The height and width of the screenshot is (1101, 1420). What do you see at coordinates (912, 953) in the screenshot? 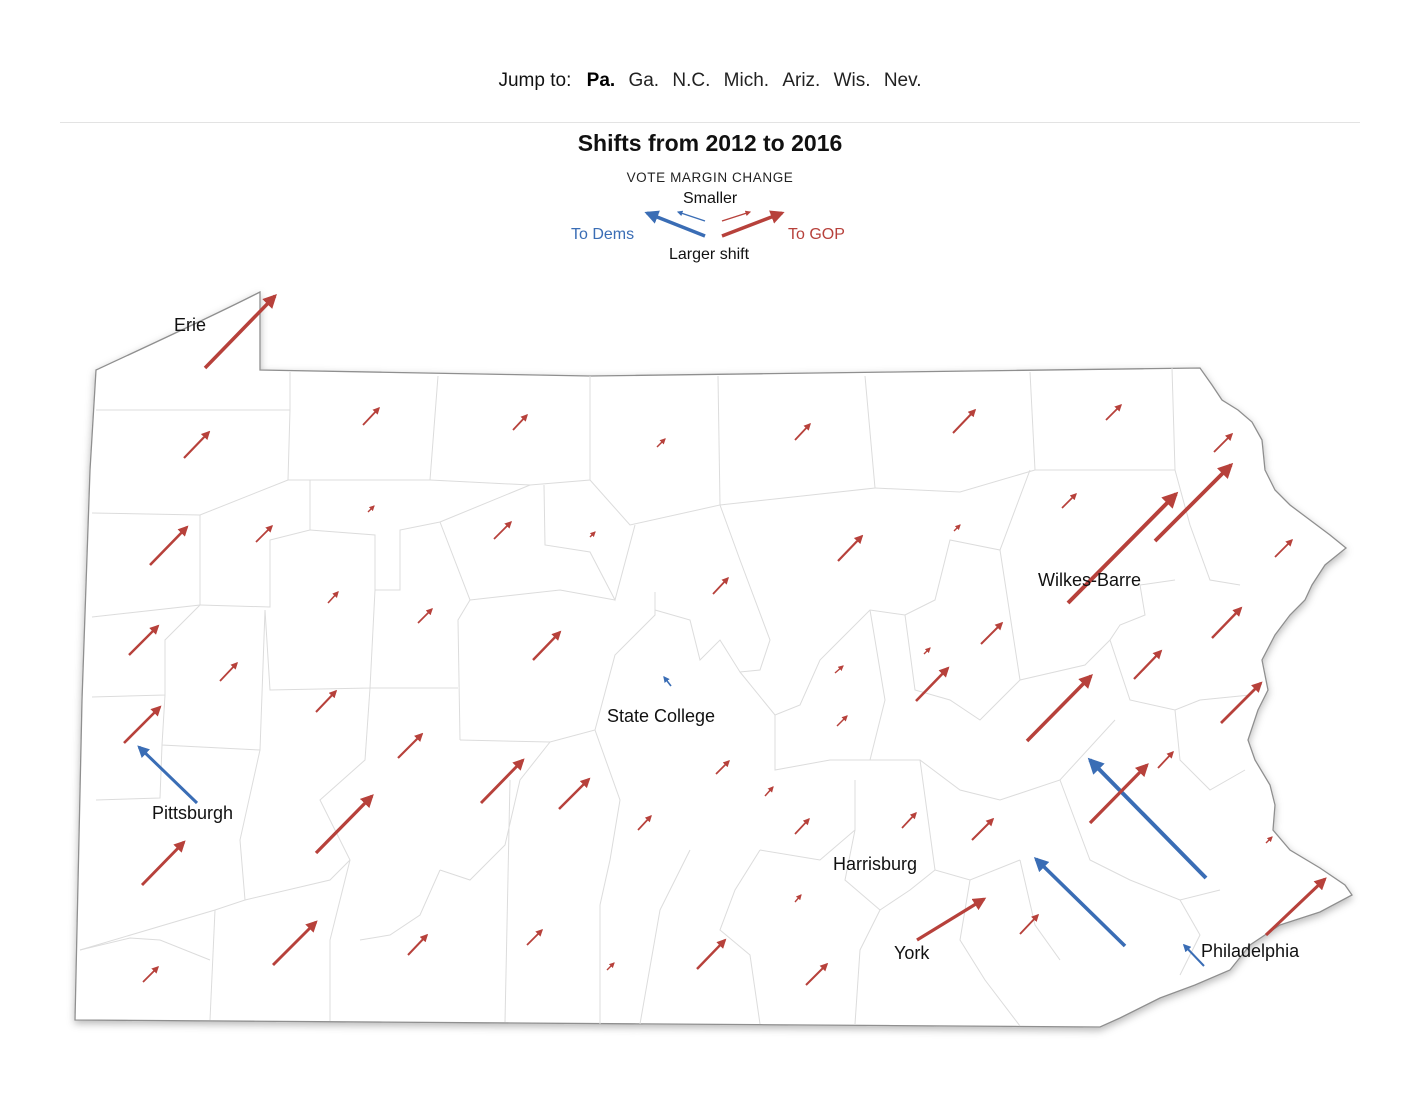
I see `city-label-york: York` at bounding box center [912, 953].